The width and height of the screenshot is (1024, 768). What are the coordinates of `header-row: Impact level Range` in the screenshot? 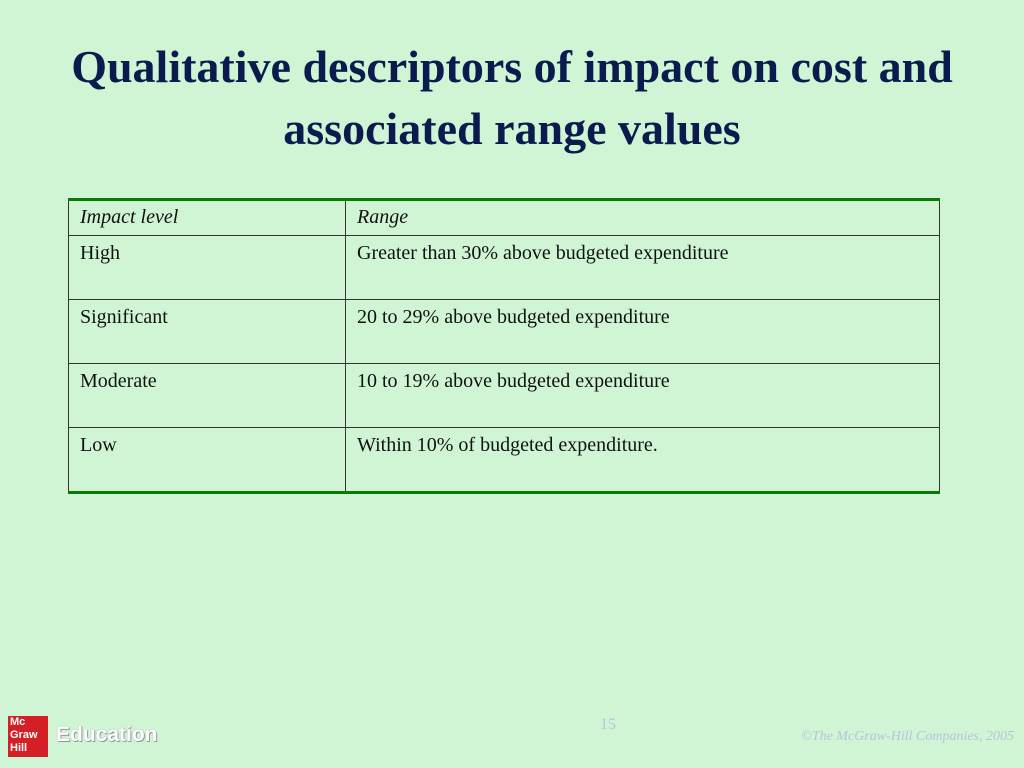 It's located at (504, 217).